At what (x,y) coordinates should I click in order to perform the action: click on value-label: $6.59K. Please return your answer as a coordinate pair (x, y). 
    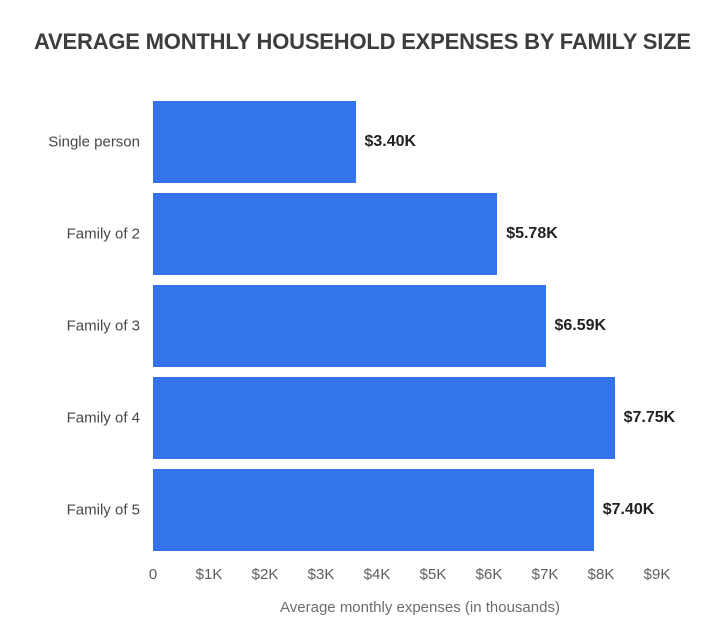
    Looking at the image, I should click on (580, 325).